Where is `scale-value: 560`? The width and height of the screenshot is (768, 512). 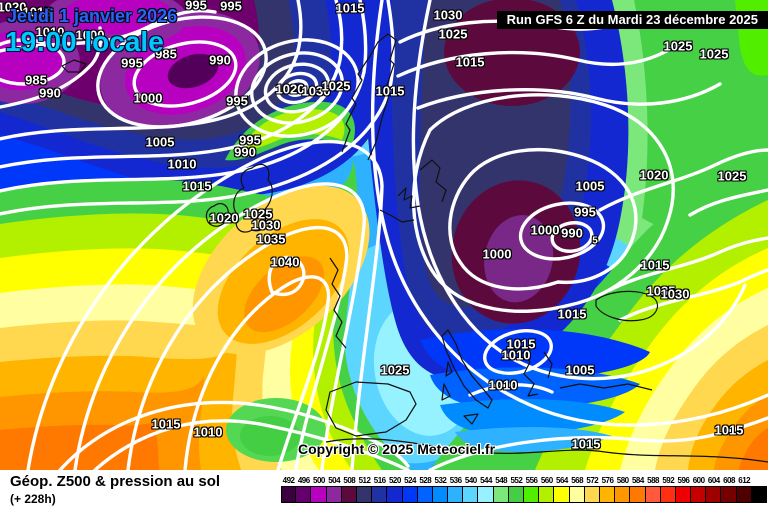
scale-value: 560 is located at coordinates (546, 480).